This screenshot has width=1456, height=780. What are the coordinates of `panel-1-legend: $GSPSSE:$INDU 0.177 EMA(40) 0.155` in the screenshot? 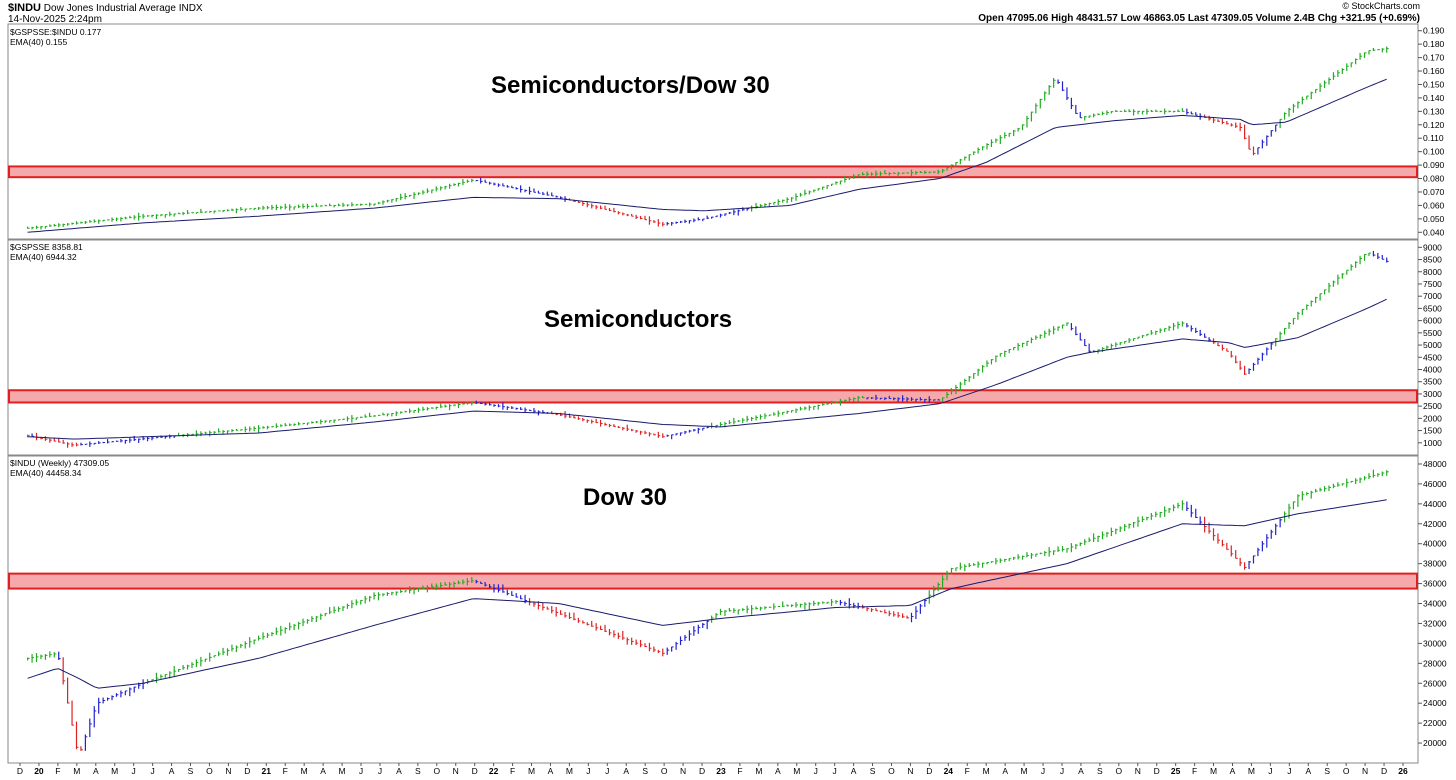 It's located at (55, 37).